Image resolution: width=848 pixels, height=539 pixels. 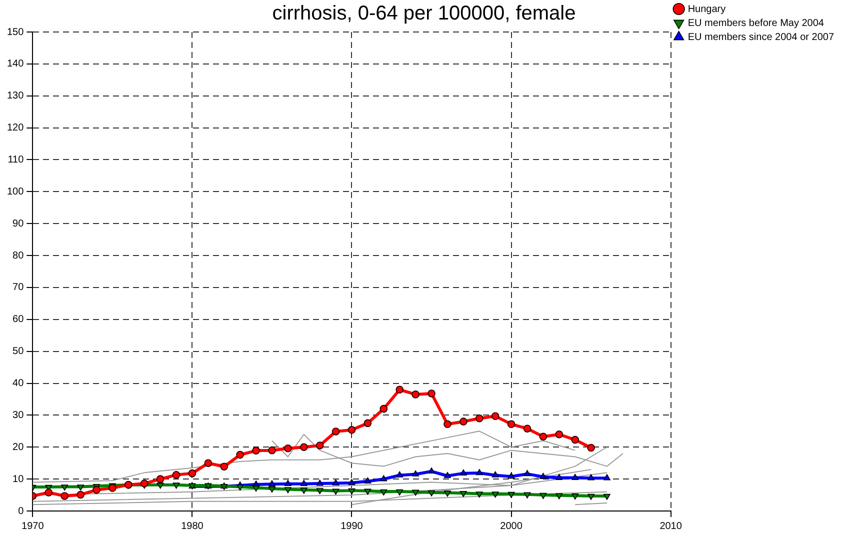 What do you see at coordinates (18, 352) in the screenshot?
I see `y-tick-label: 50` at bounding box center [18, 352].